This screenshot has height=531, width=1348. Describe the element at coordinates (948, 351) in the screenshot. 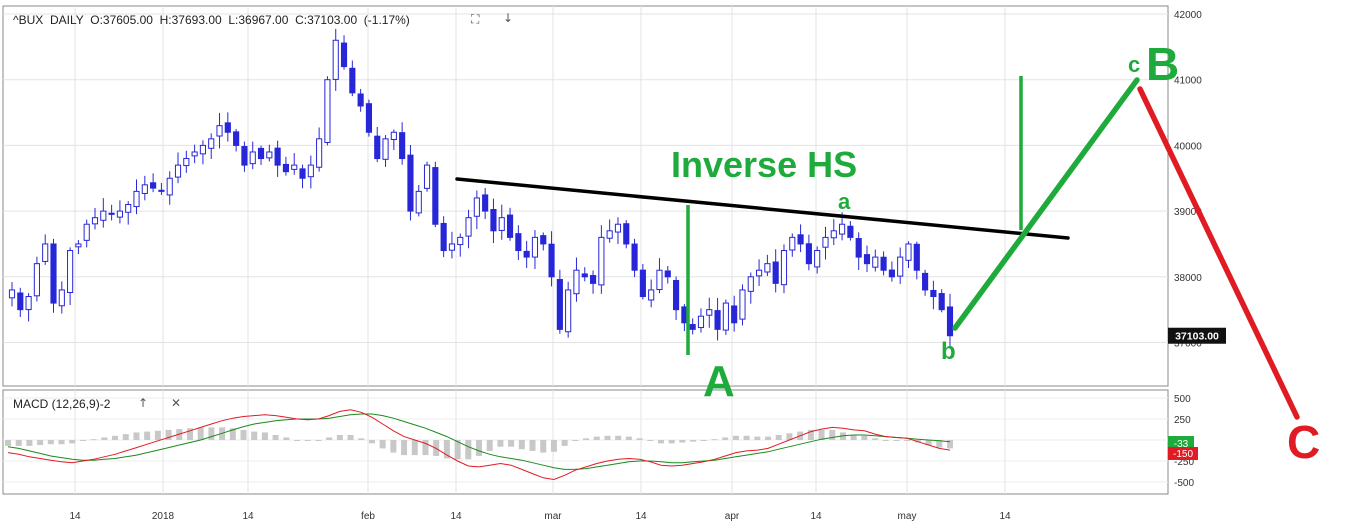

I see `wave-b-label: b` at that location.